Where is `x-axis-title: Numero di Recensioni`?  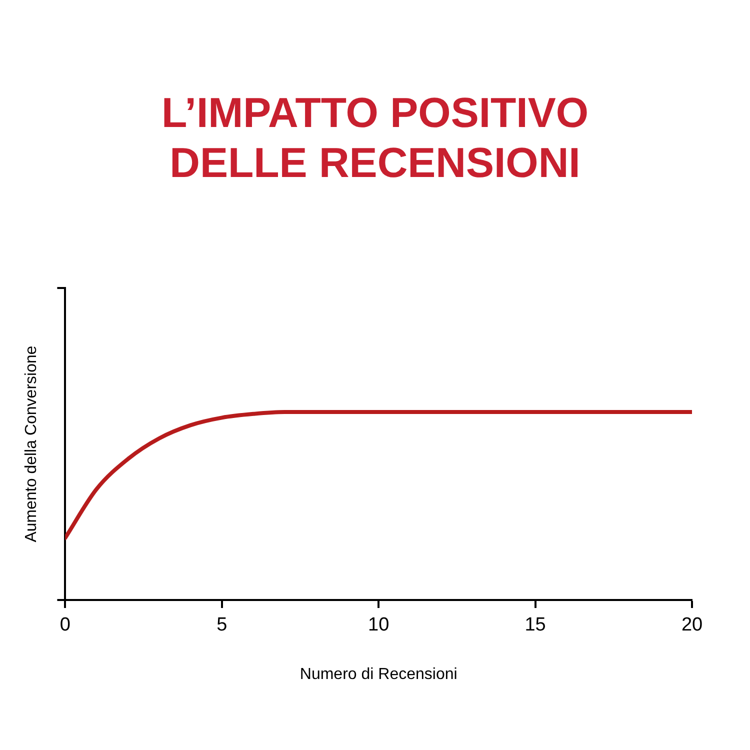
x-axis-title: Numero di Recensioni is located at coordinates (379, 674).